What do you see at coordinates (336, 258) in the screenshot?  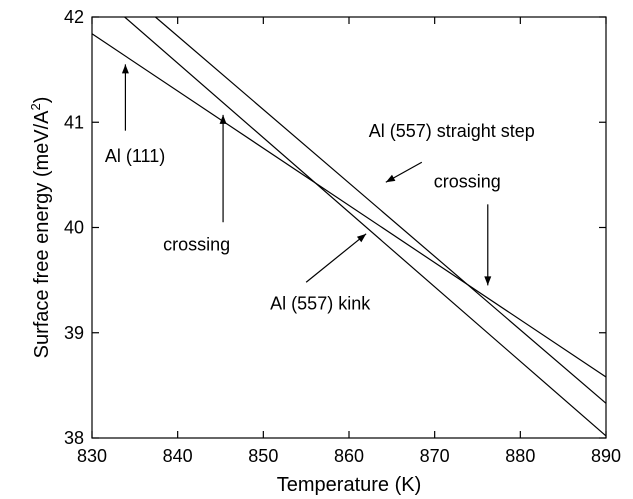 I see `annotation-arrow-shaft` at bounding box center [336, 258].